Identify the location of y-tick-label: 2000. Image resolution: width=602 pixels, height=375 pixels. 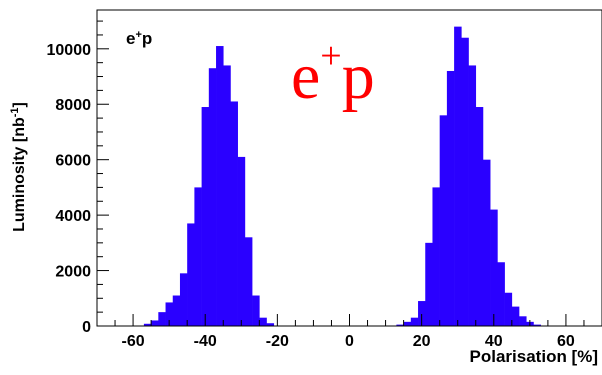
(73, 272).